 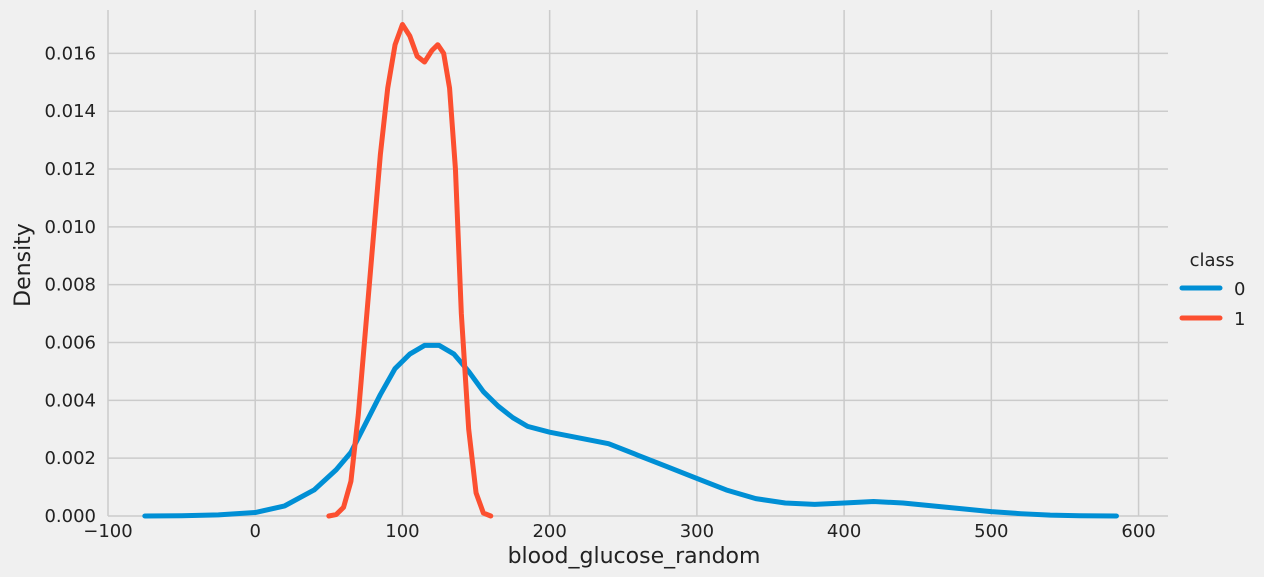 What do you see at coordinates (70, 111) in the screenshot?
I see `y-tick-label: 0.014` at bounding box center [70, 111].